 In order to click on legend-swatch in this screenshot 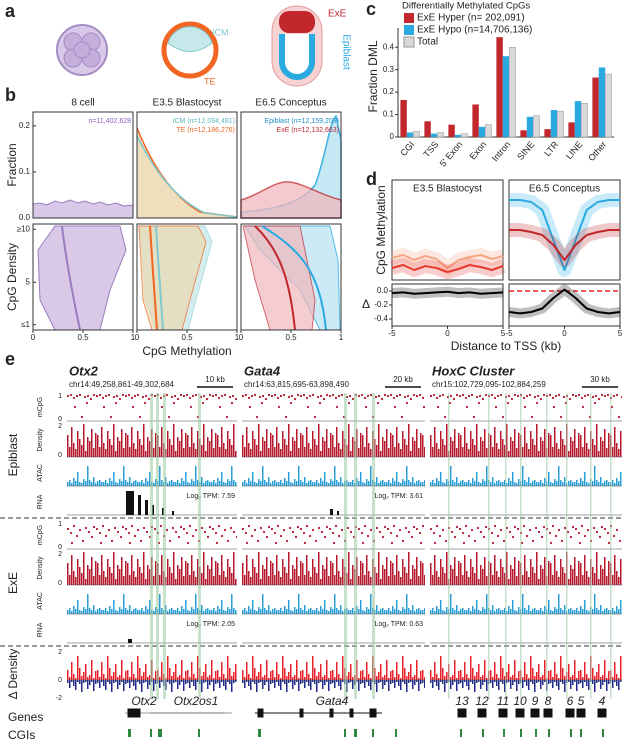, I will do `click(409, 30)`.